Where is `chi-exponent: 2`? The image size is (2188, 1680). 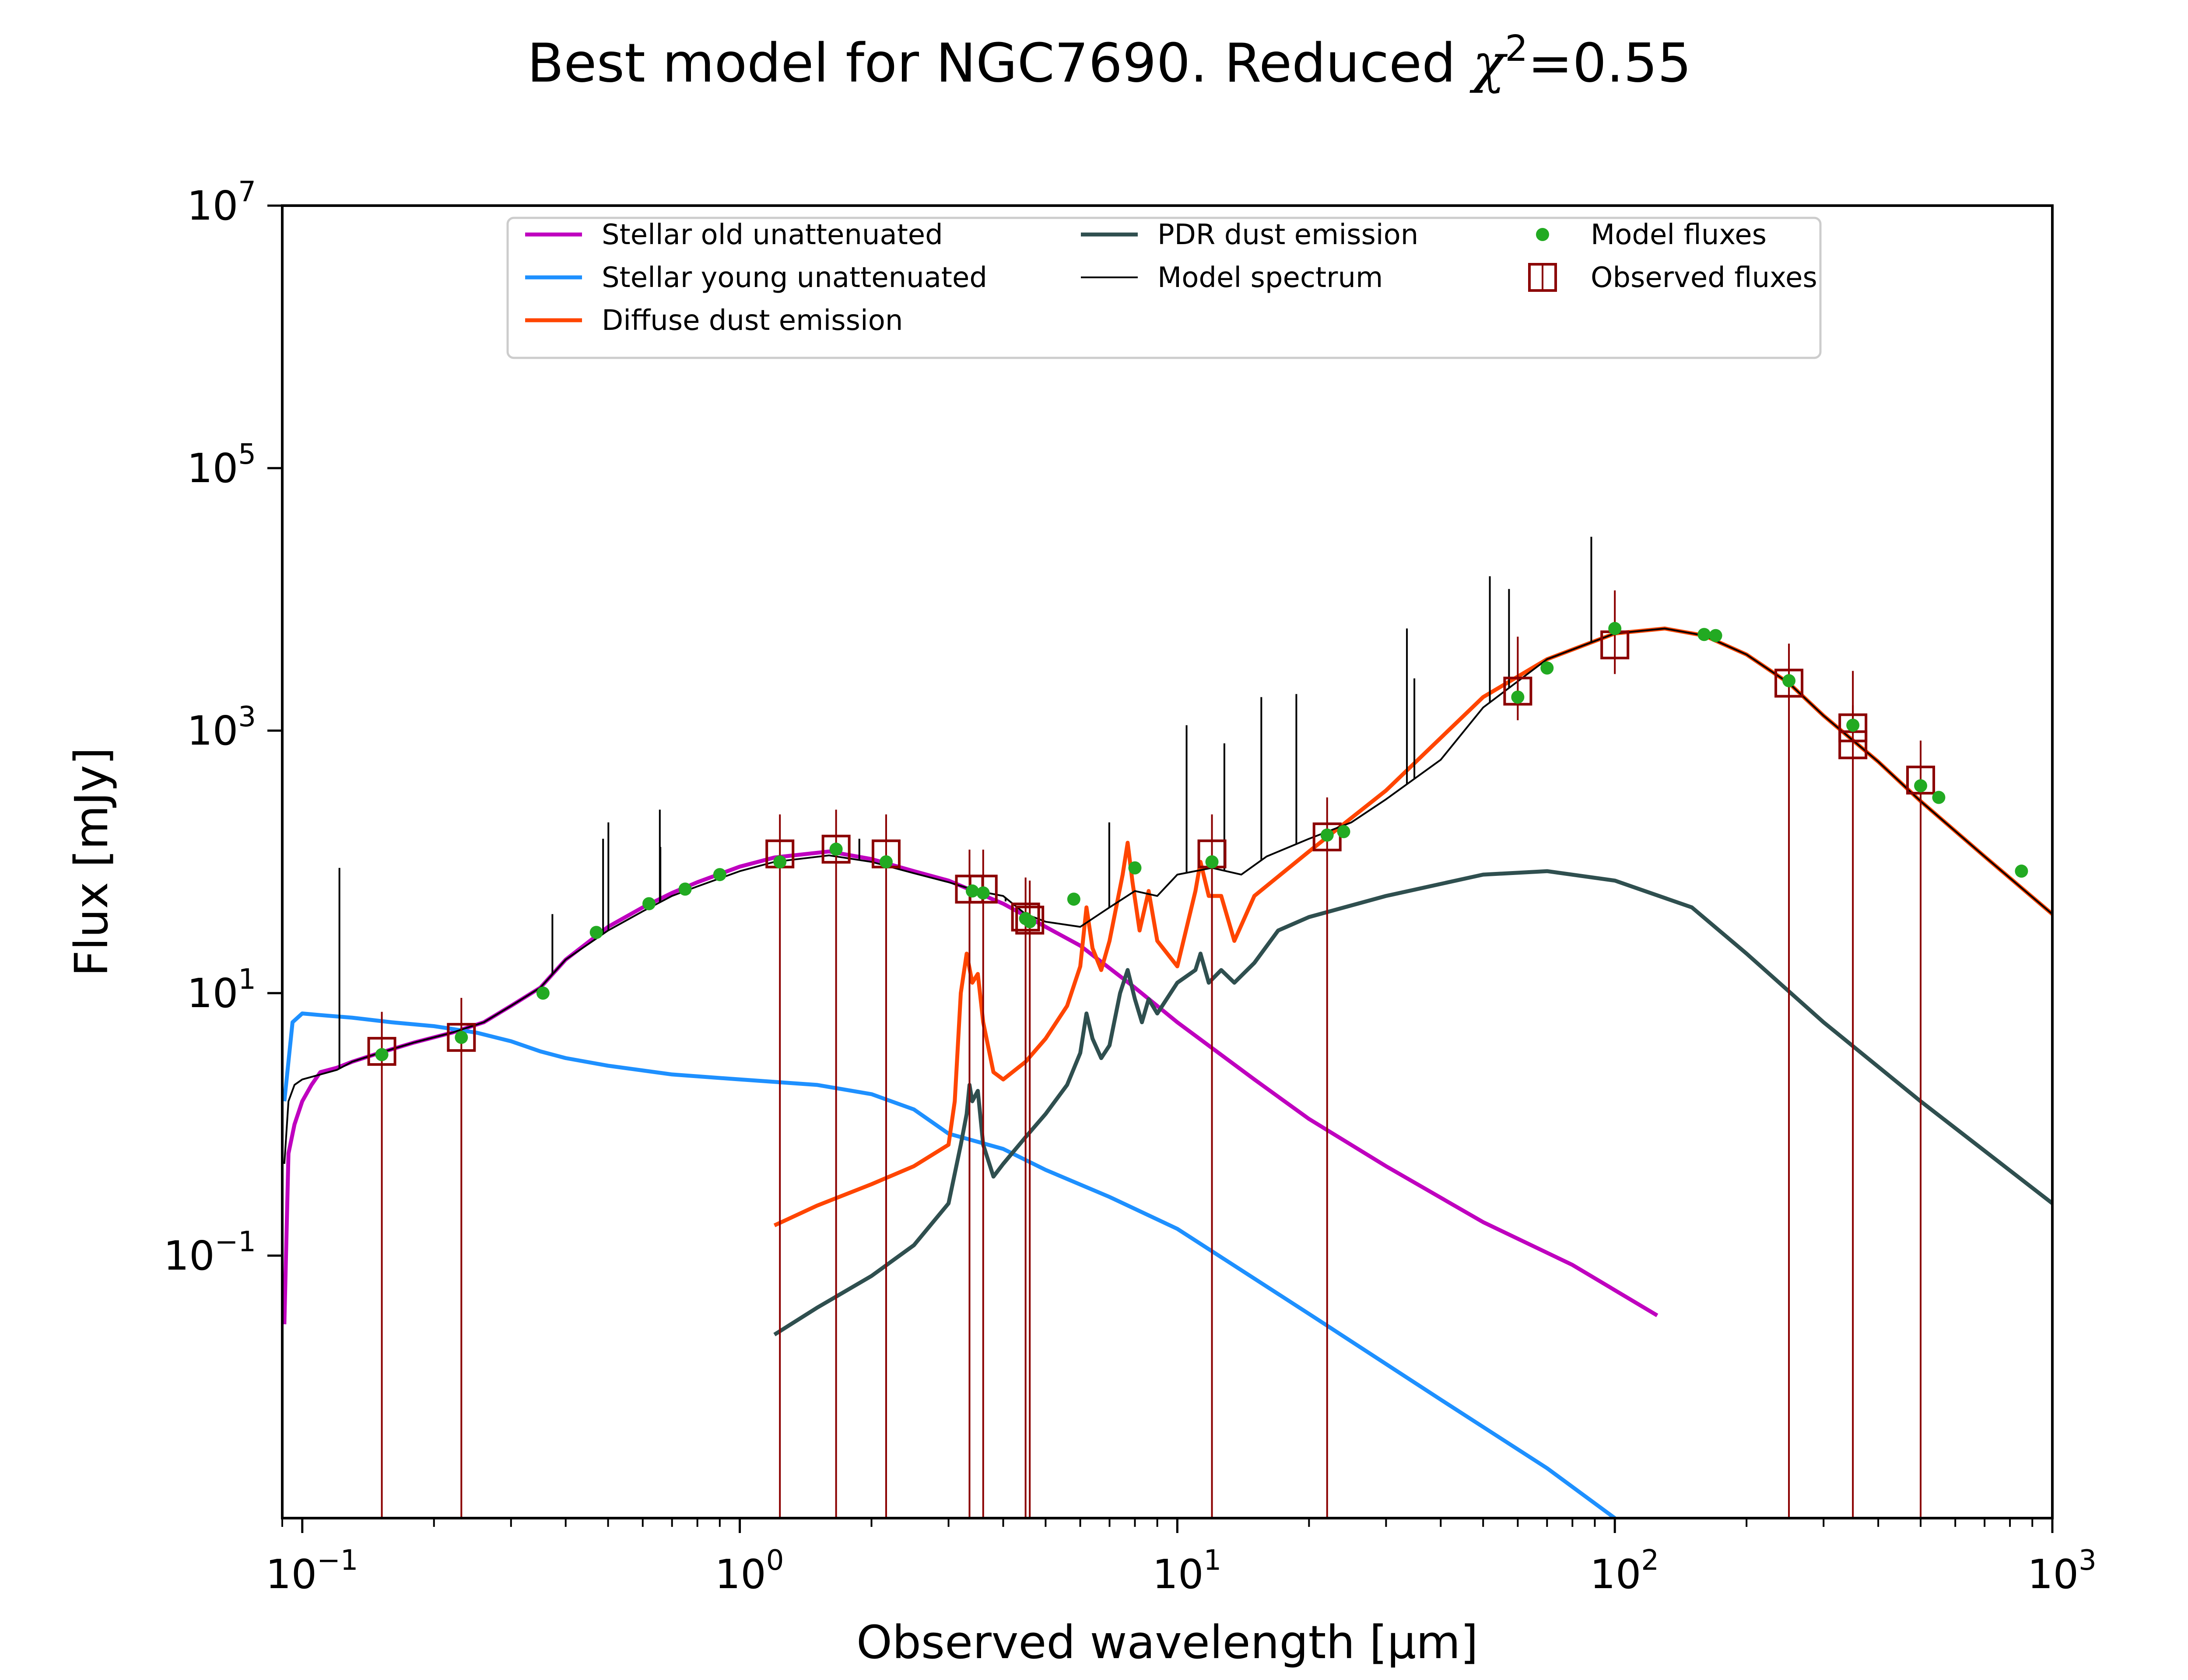 chi-exponent: 2 is located at coordinates (1517, 49).